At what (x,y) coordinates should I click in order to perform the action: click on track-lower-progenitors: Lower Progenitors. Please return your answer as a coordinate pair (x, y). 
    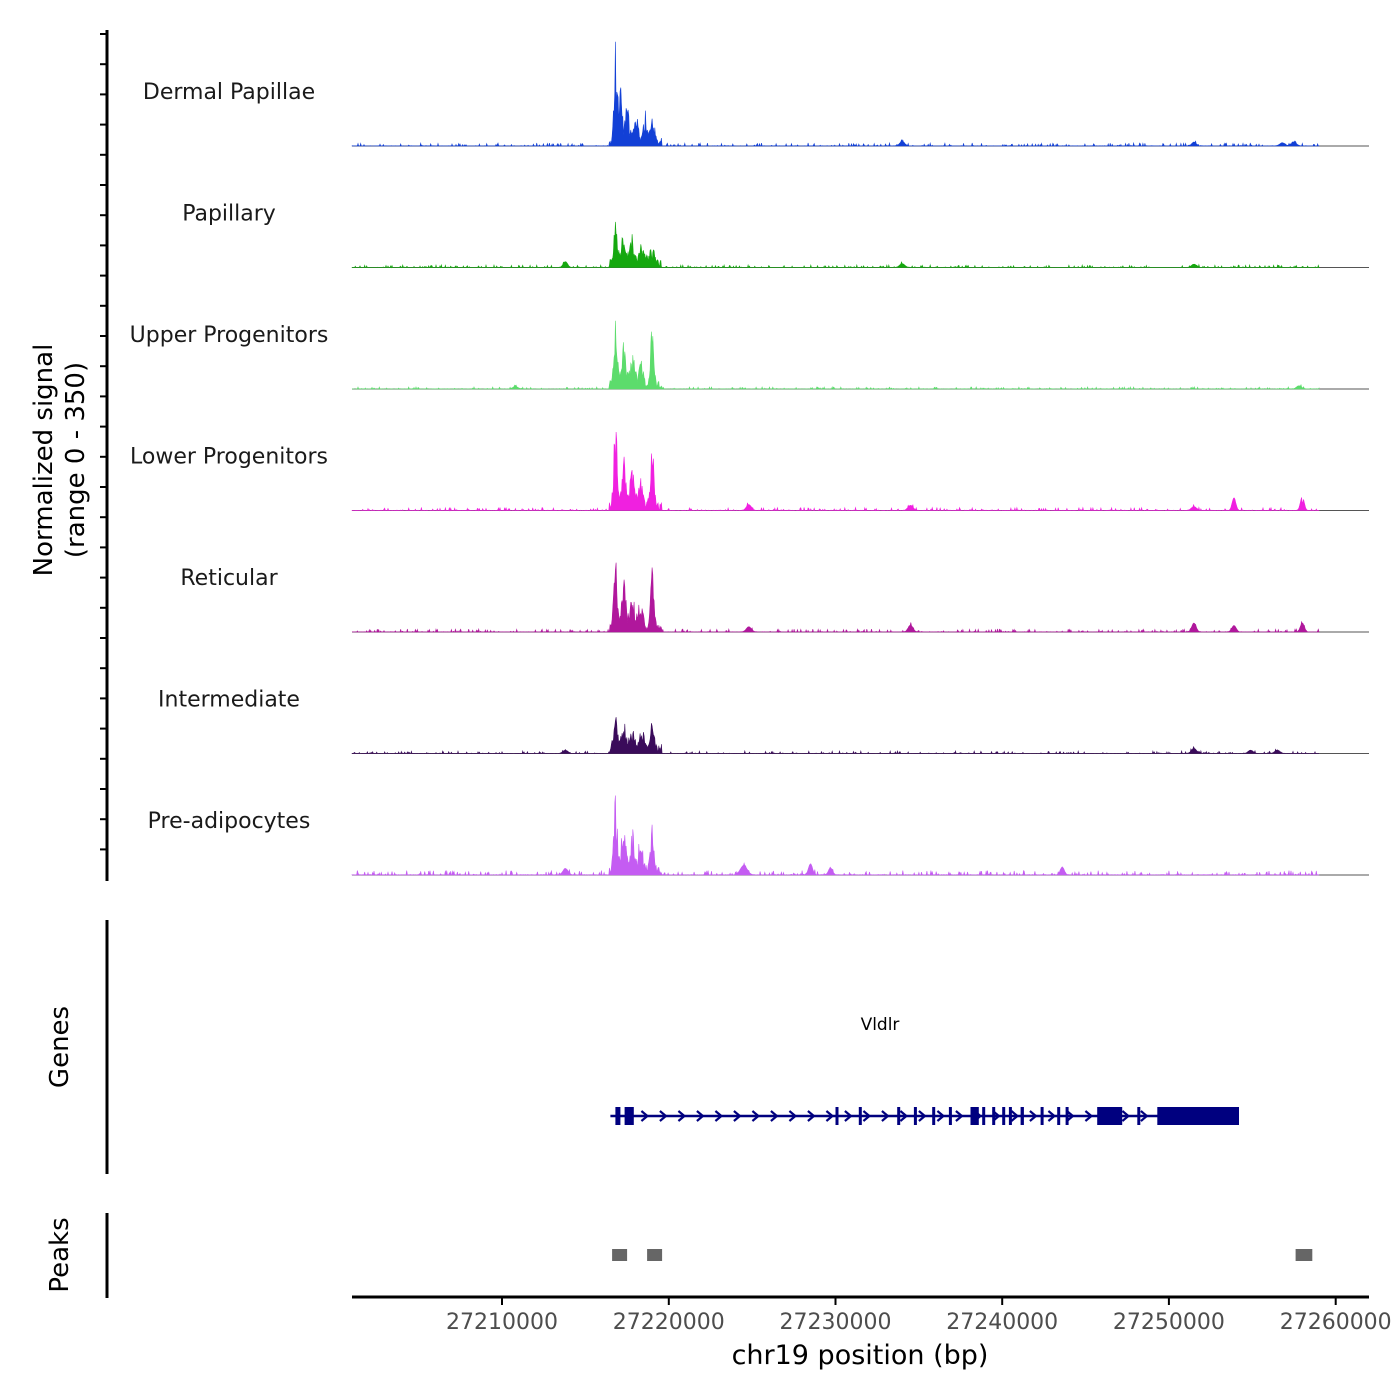
    Looking at the image, I should click on (749, 471).